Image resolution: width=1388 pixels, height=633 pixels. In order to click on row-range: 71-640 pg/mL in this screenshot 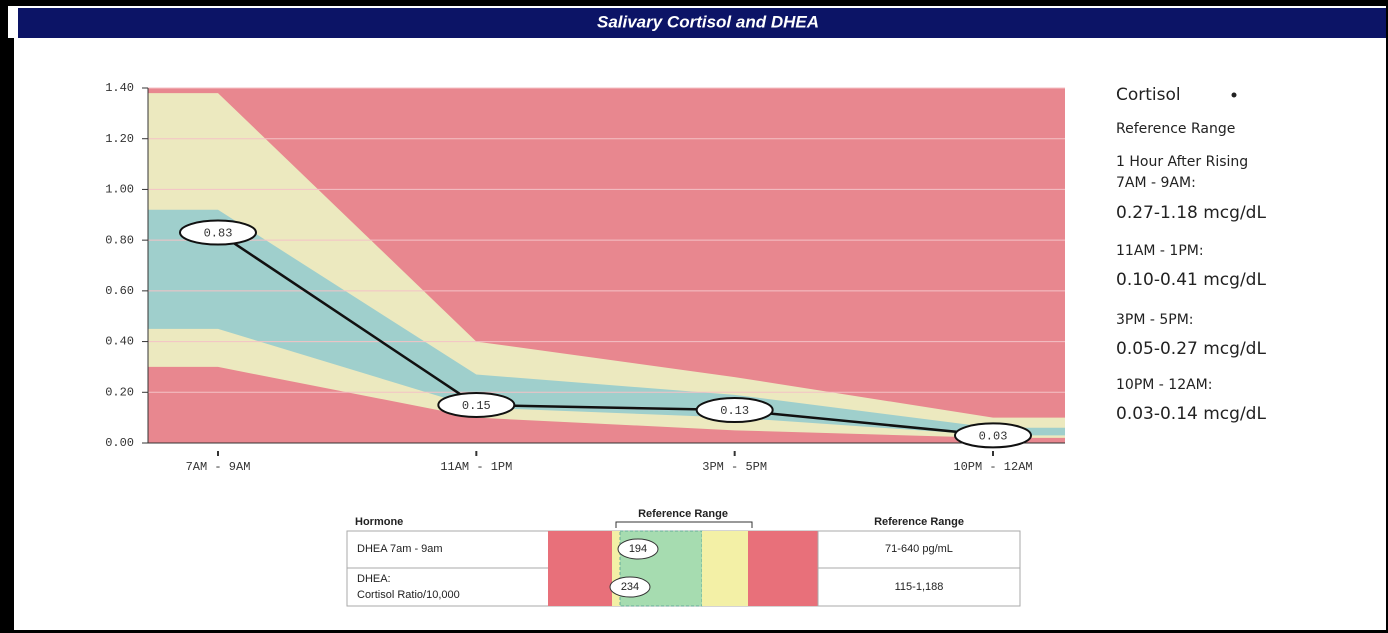, I will do `click(919, 549)`.